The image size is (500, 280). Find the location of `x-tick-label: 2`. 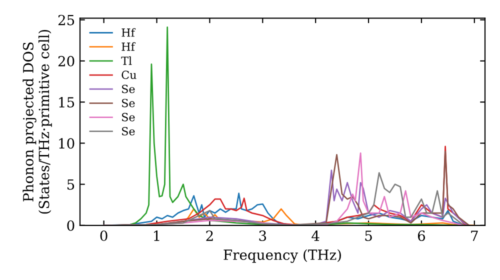

x-tick-label: 2 is located at coordinates (209, 235).